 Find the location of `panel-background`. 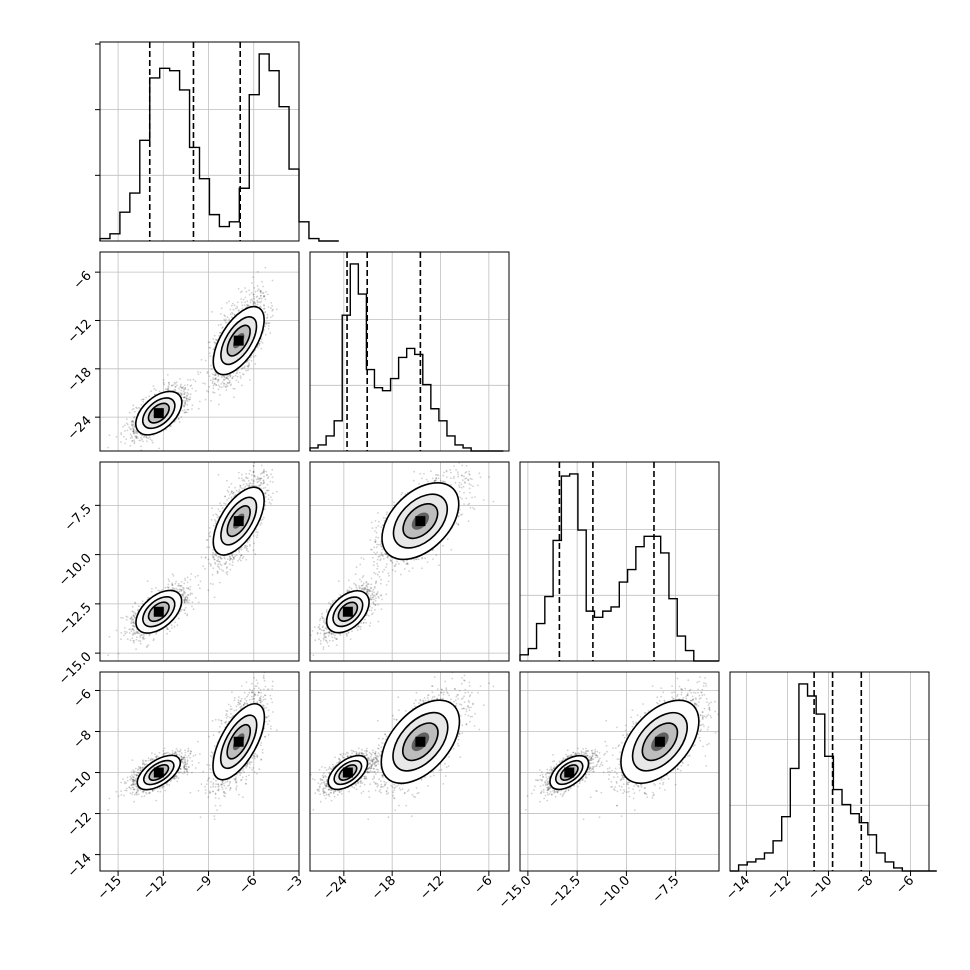

panel-background is located at coordinates (199, 561).